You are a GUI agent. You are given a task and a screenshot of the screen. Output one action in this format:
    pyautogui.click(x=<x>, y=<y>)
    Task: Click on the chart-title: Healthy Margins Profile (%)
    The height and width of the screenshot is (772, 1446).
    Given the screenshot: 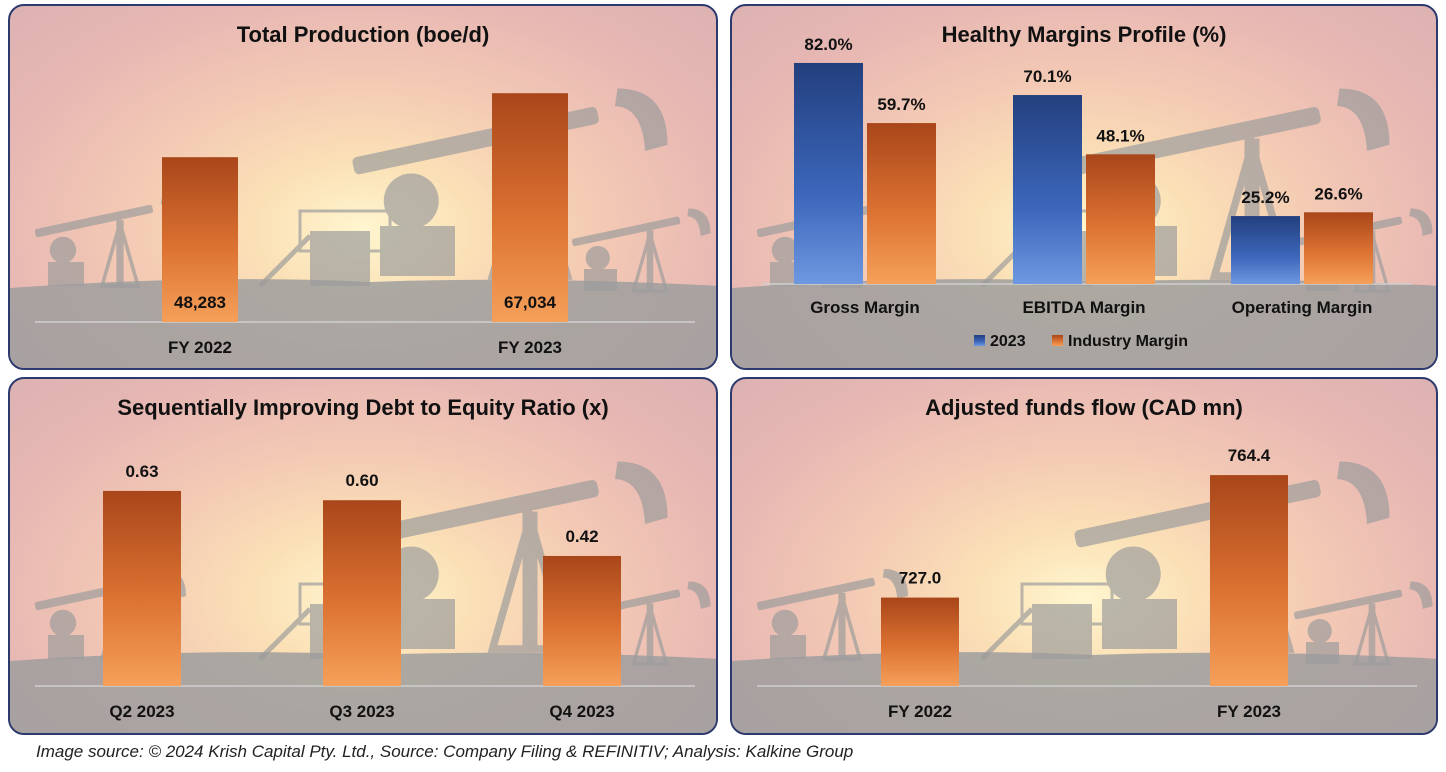 What is the action you would take?
    pyautogui.click(x=1084, y=34)
    